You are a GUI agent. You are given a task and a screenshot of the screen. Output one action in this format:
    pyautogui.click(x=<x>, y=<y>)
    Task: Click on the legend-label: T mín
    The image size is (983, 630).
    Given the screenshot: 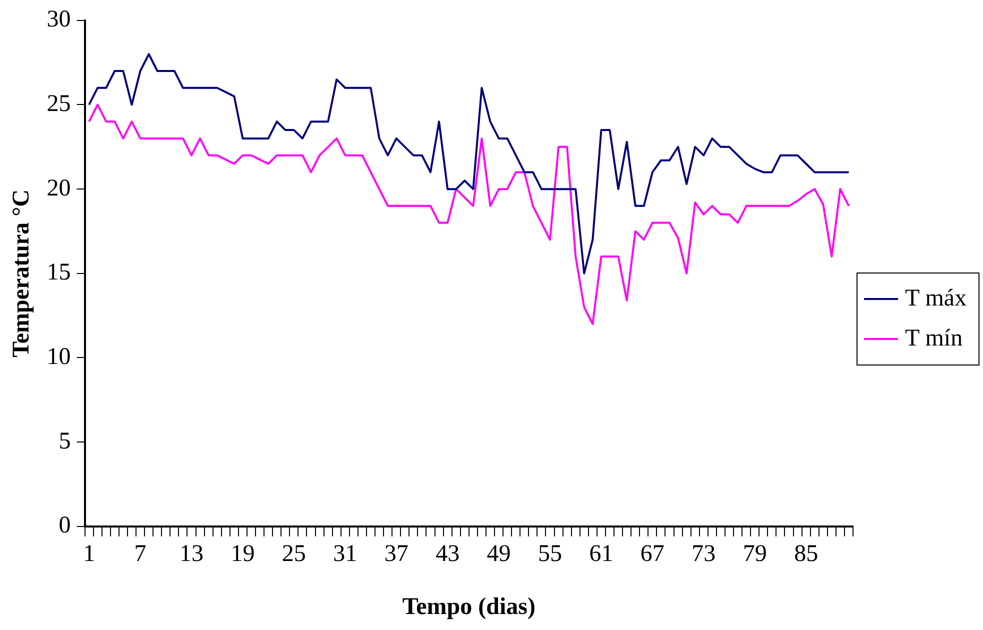 What is the action you would take?
    pyautogui.click(x=934, y=338)
    